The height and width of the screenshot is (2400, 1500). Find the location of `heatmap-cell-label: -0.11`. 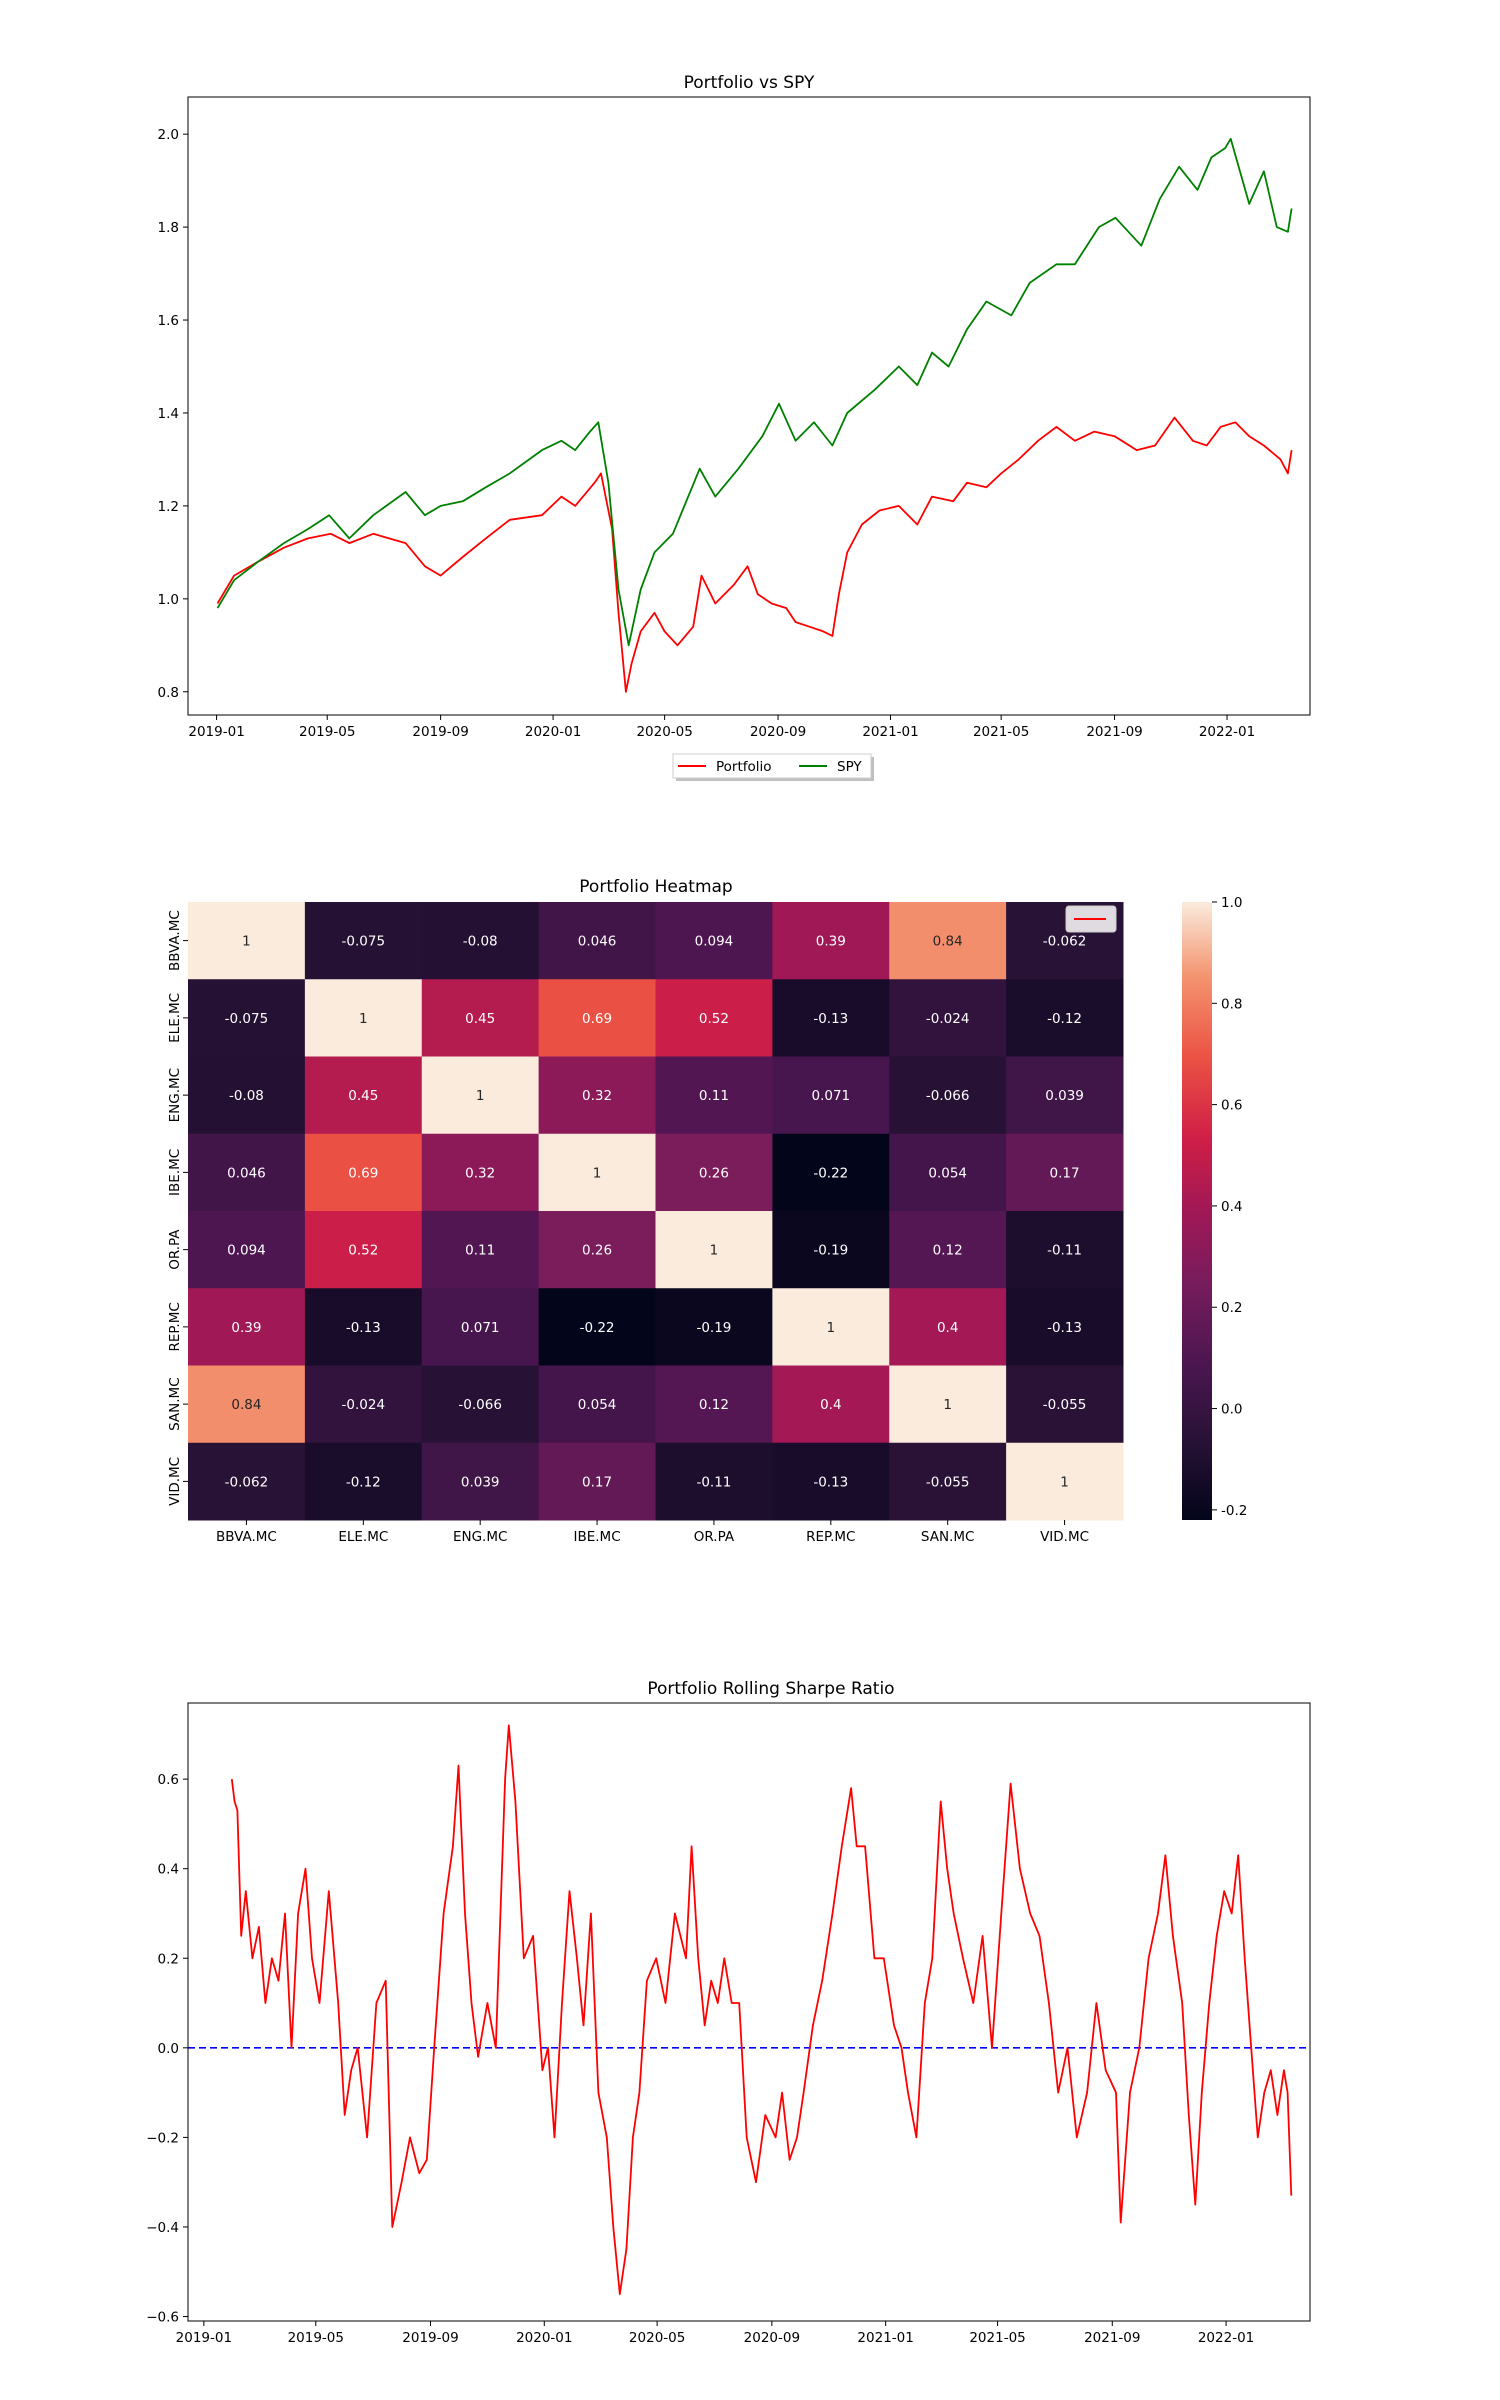

heatmap-cell-label: -0.11 is located at coordinates (1064, 1251).